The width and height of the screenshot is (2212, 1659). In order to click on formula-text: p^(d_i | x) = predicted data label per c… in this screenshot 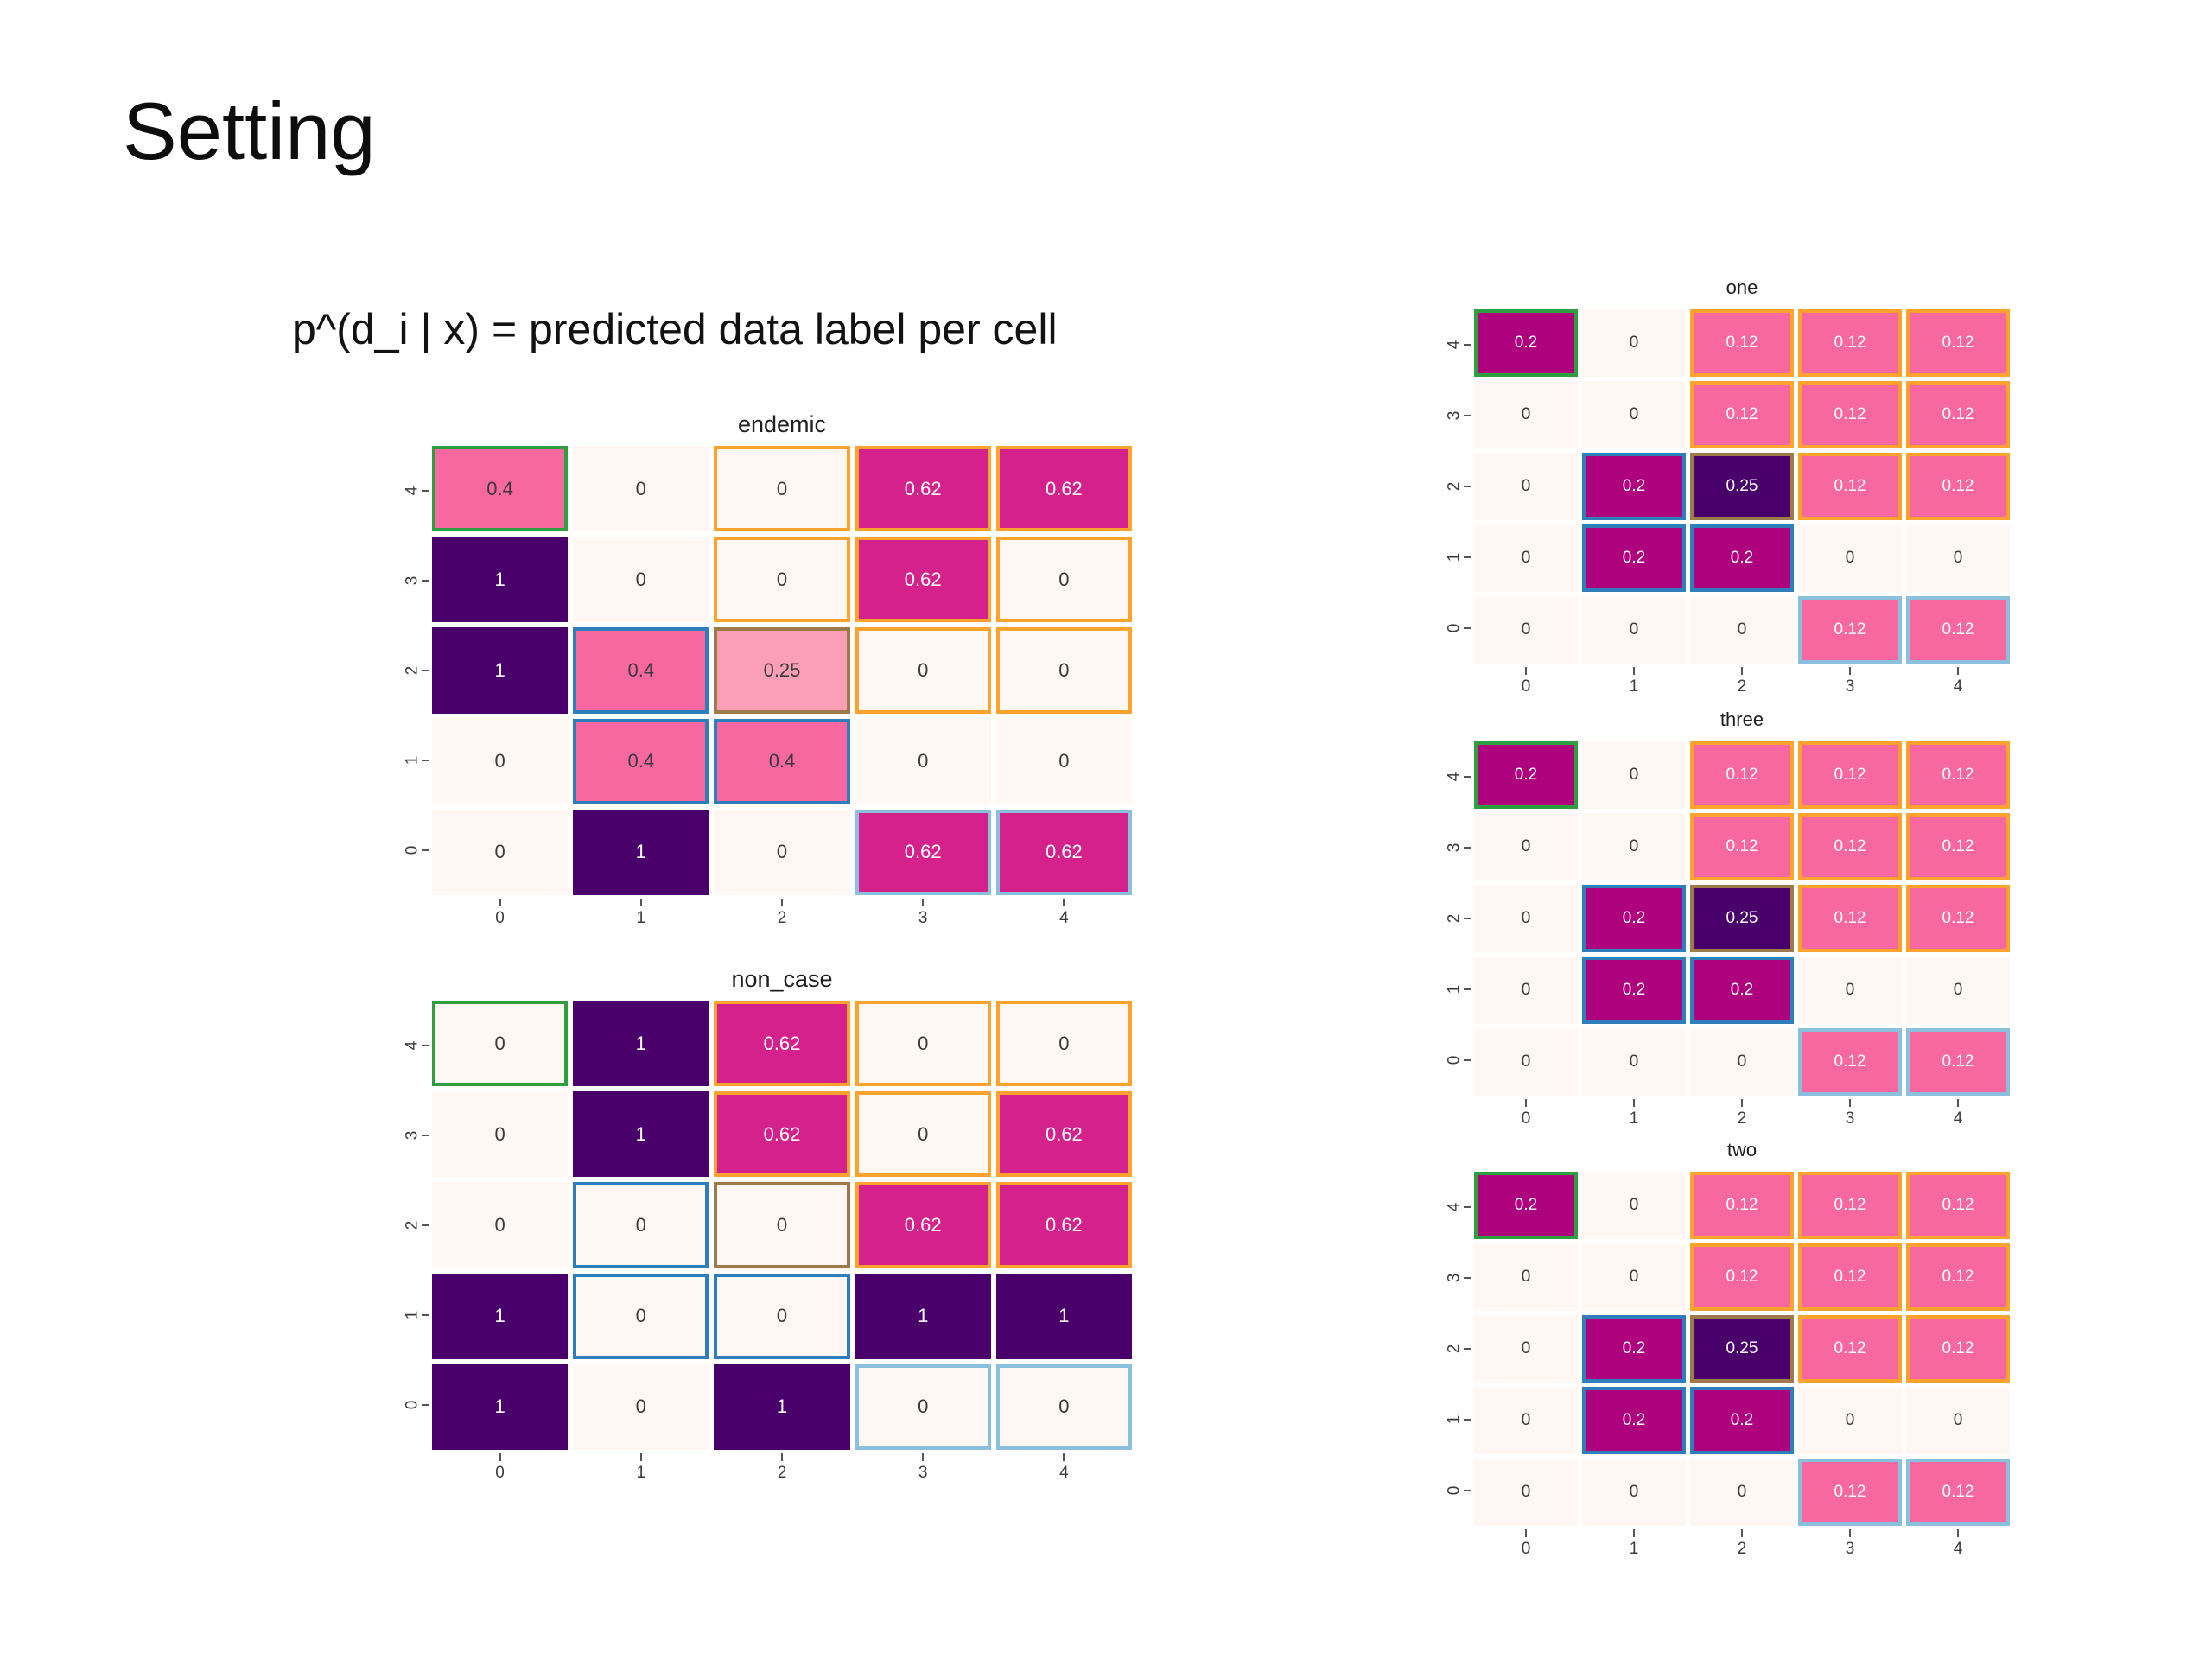, I will do `click(675, 329)`.